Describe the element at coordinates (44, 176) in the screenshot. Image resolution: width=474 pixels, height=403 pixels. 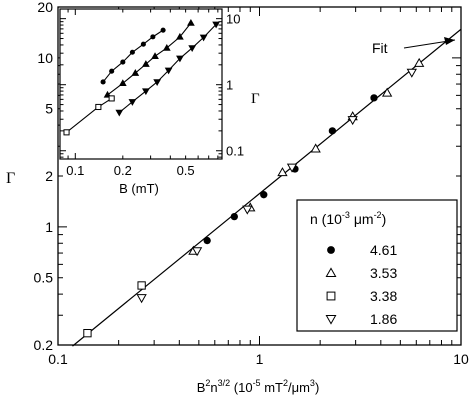
I see `main-y-tick-labels: 0.2 0.5 1 2 5 10 20` at that location.